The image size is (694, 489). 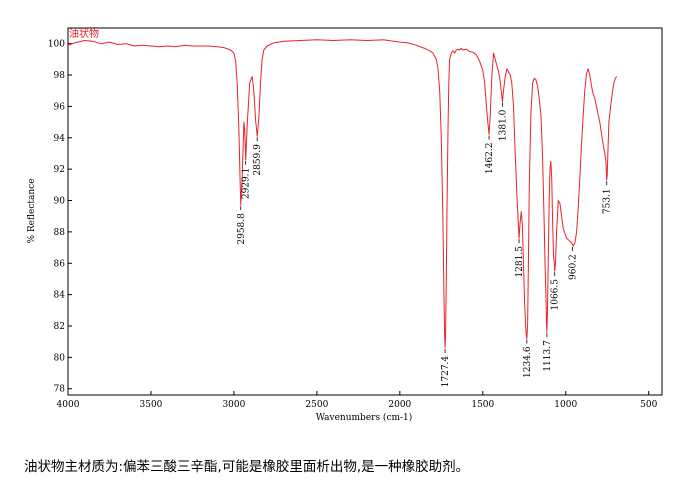 I want to click on y-axis-label: % Reflectance, so click(x=32, y=210).